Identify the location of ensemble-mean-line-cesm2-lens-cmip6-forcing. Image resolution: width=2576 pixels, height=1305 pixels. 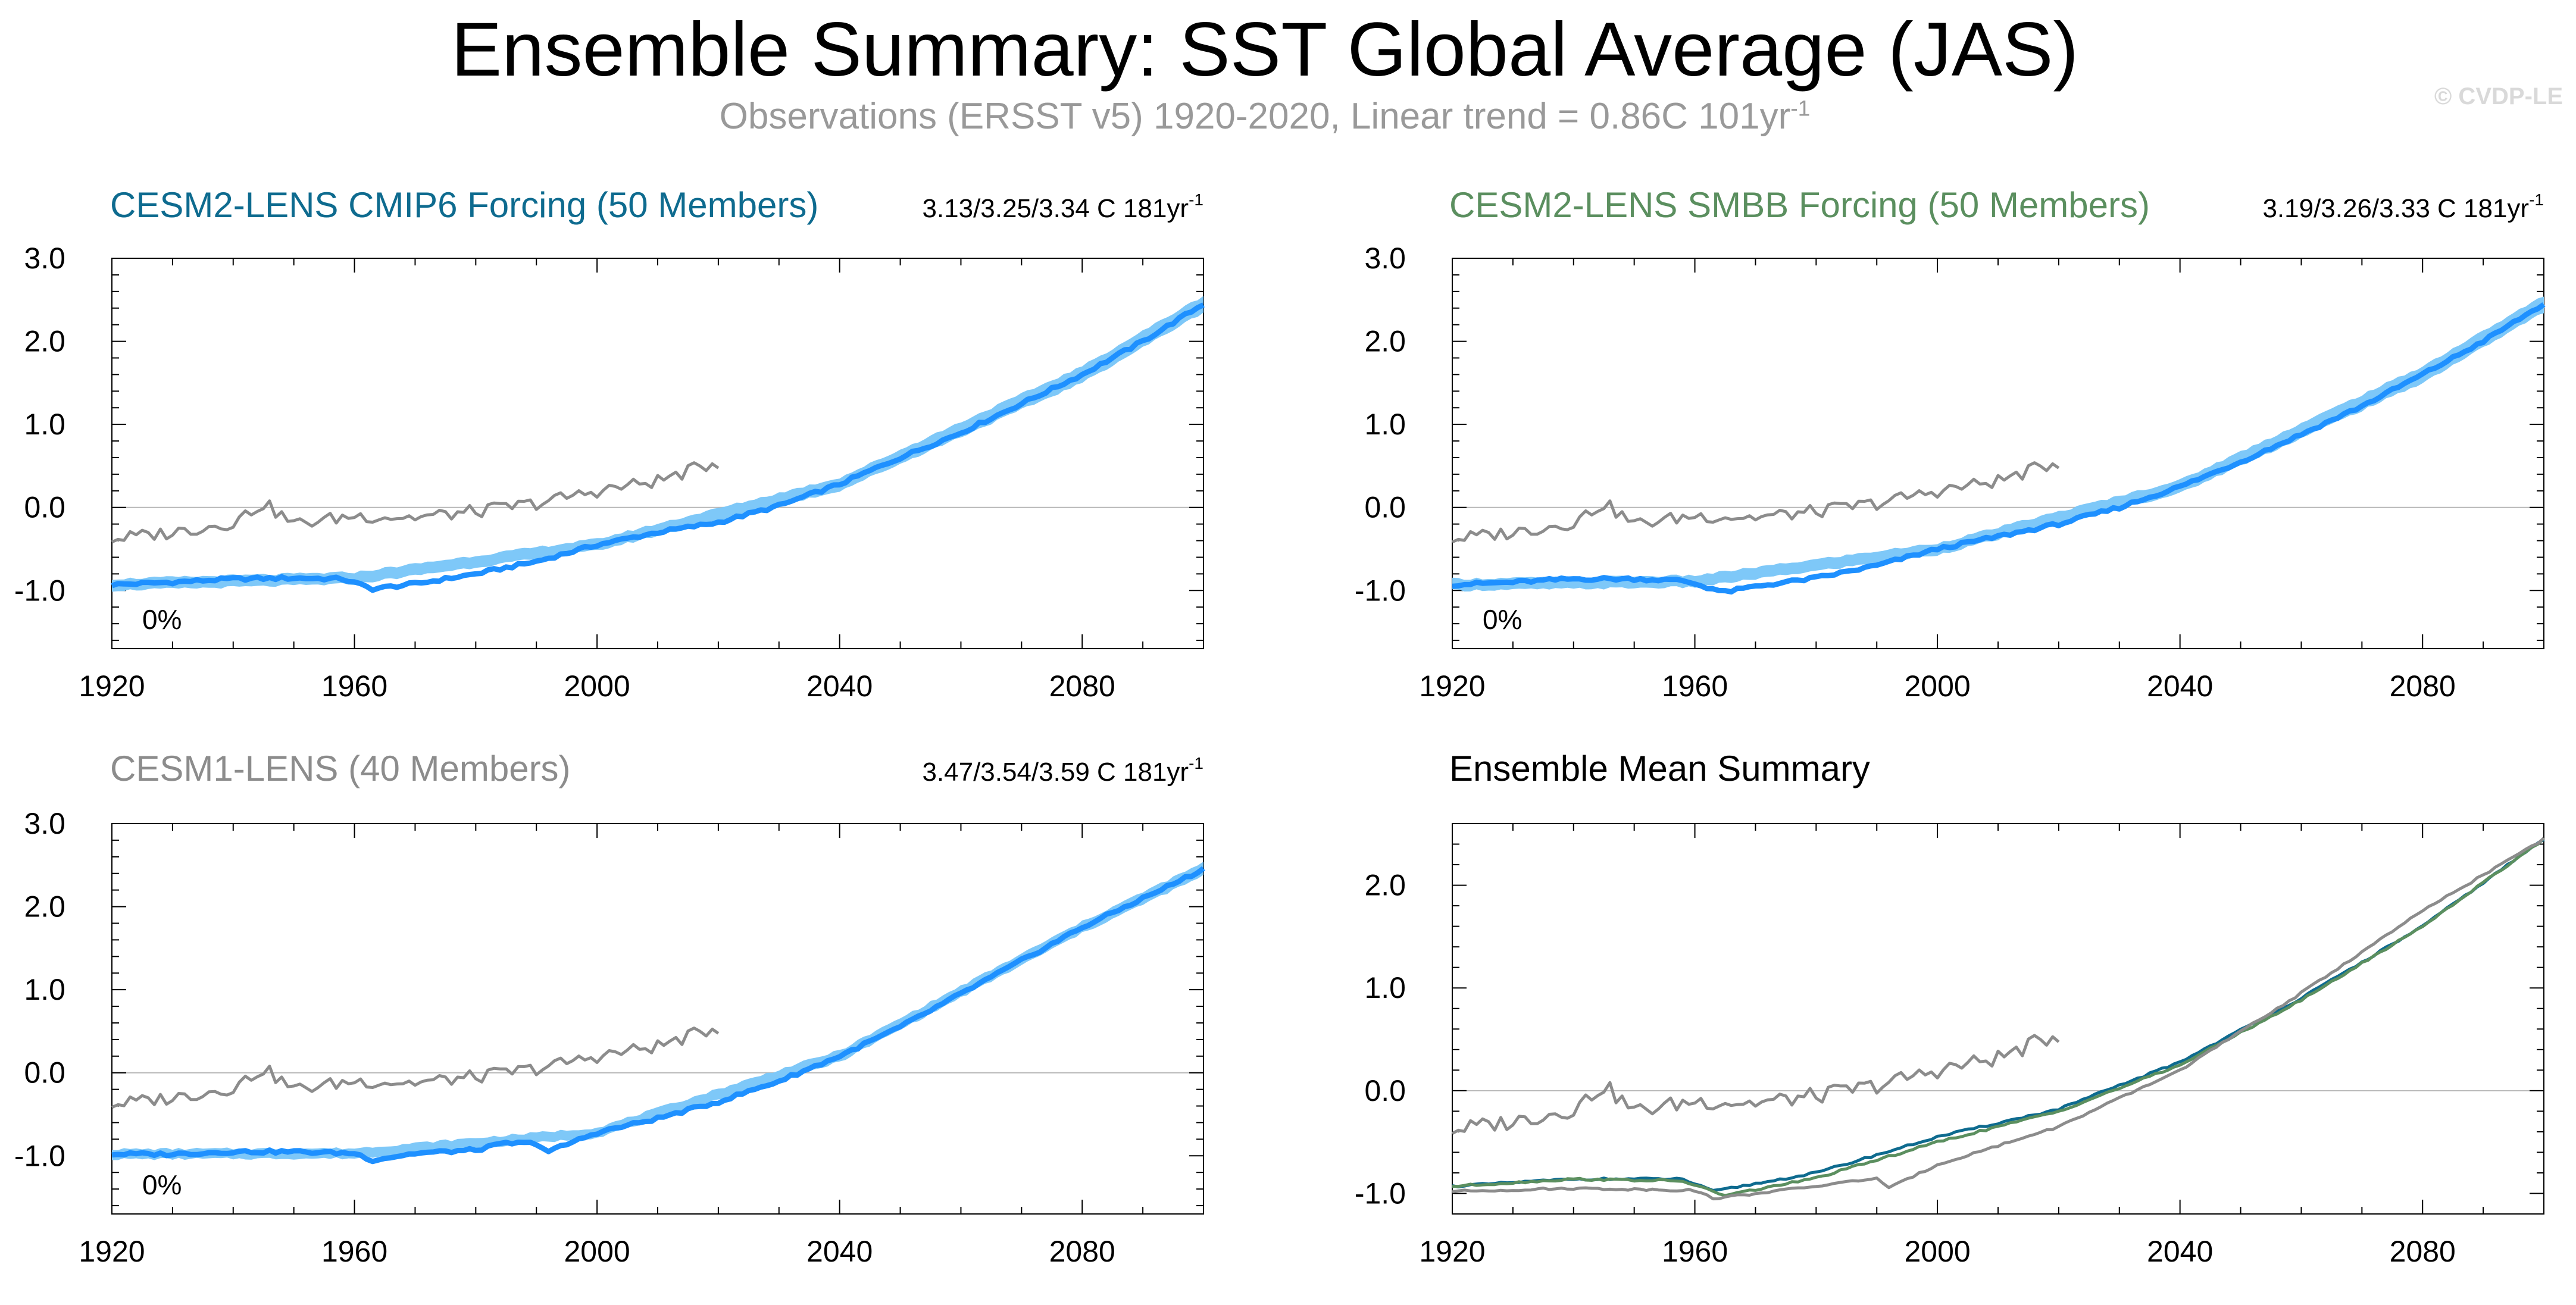
(1998, 1015).